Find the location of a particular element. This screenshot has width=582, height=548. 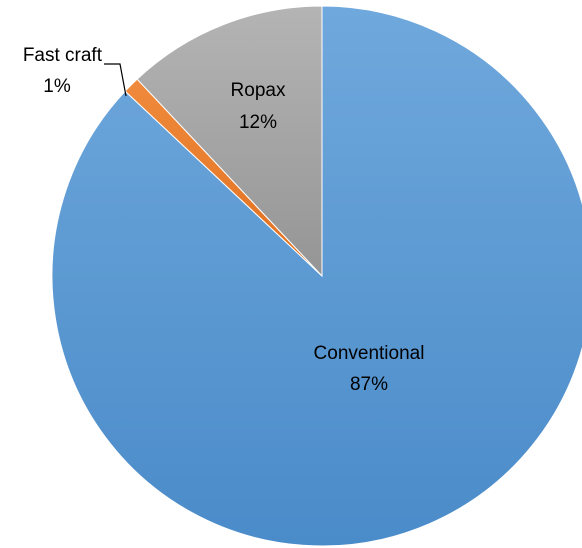

fast-craft-leader-line is located at coordinates (115, 80).